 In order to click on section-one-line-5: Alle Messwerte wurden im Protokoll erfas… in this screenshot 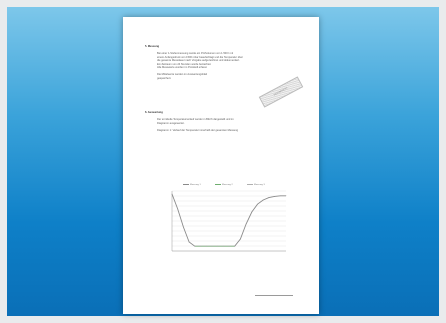, I will do `click(182, 67)`.